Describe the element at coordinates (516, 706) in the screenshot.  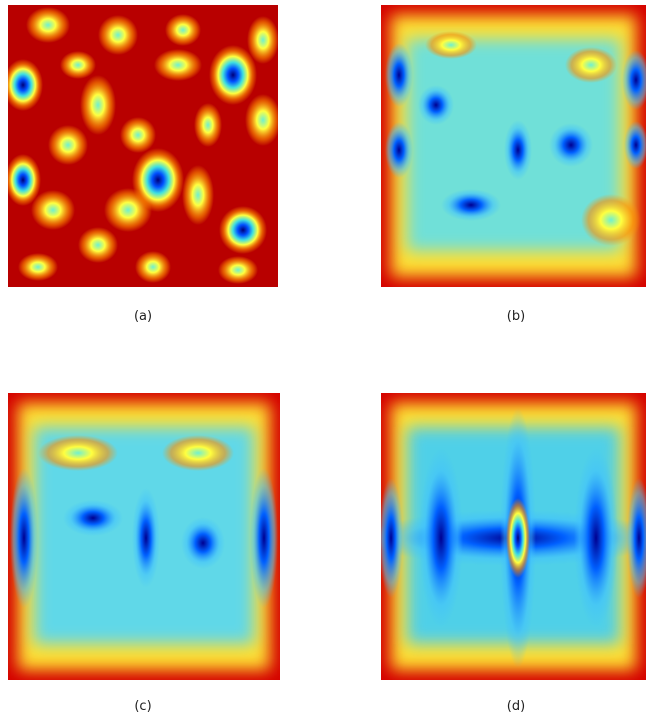
I see `panel-label: (d)` at that location.